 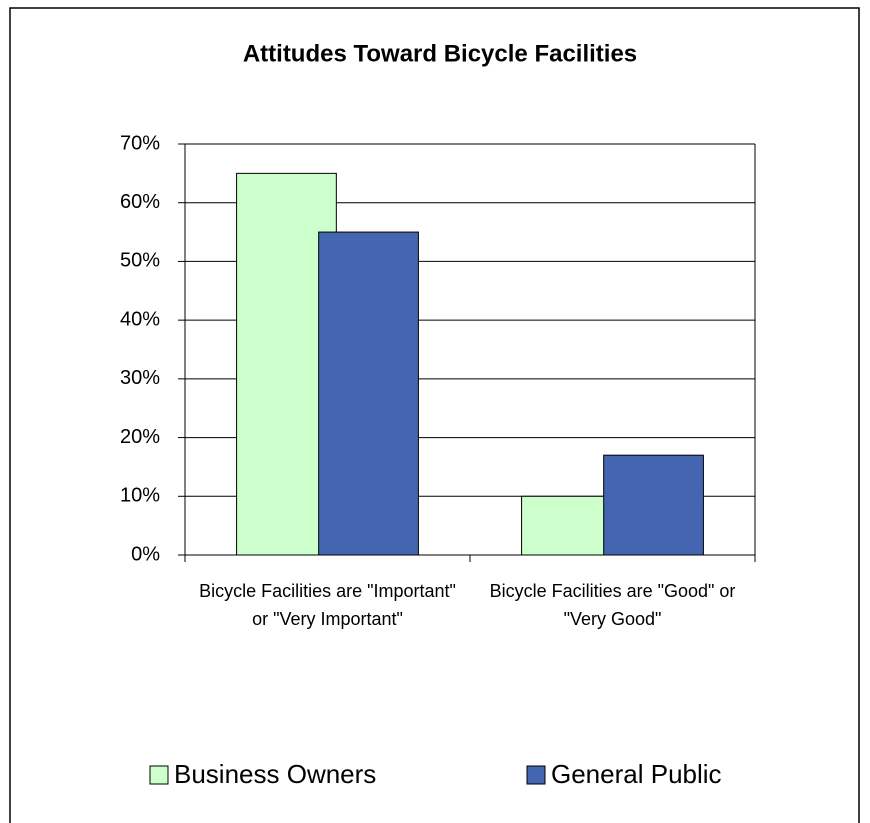 What do you see at coordinates (636, 774) in the screenshot?
I see `legend-label: General Public` at bounding box center [636, 774].